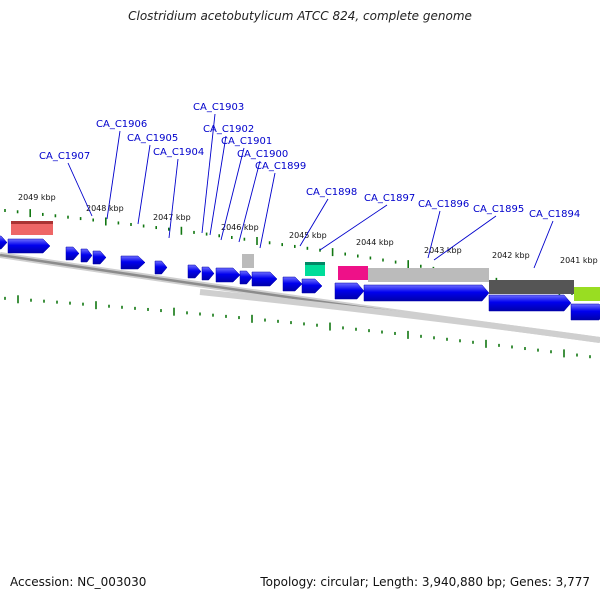 The width and height of the screenshot is (600, 600). What do you see at coordinates (78, 582) in the screenshot?
I see `accession-text: Accession: NC_003030` at bounding box center [78, 582].